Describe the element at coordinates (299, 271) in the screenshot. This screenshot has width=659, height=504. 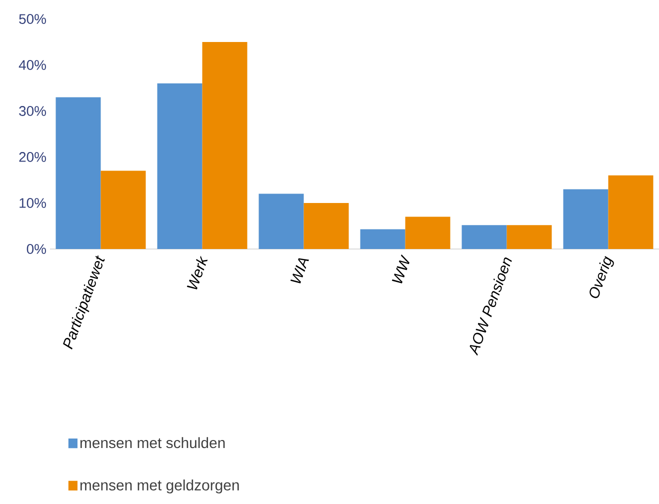
I see `x-tick-label: WIA` at that location.